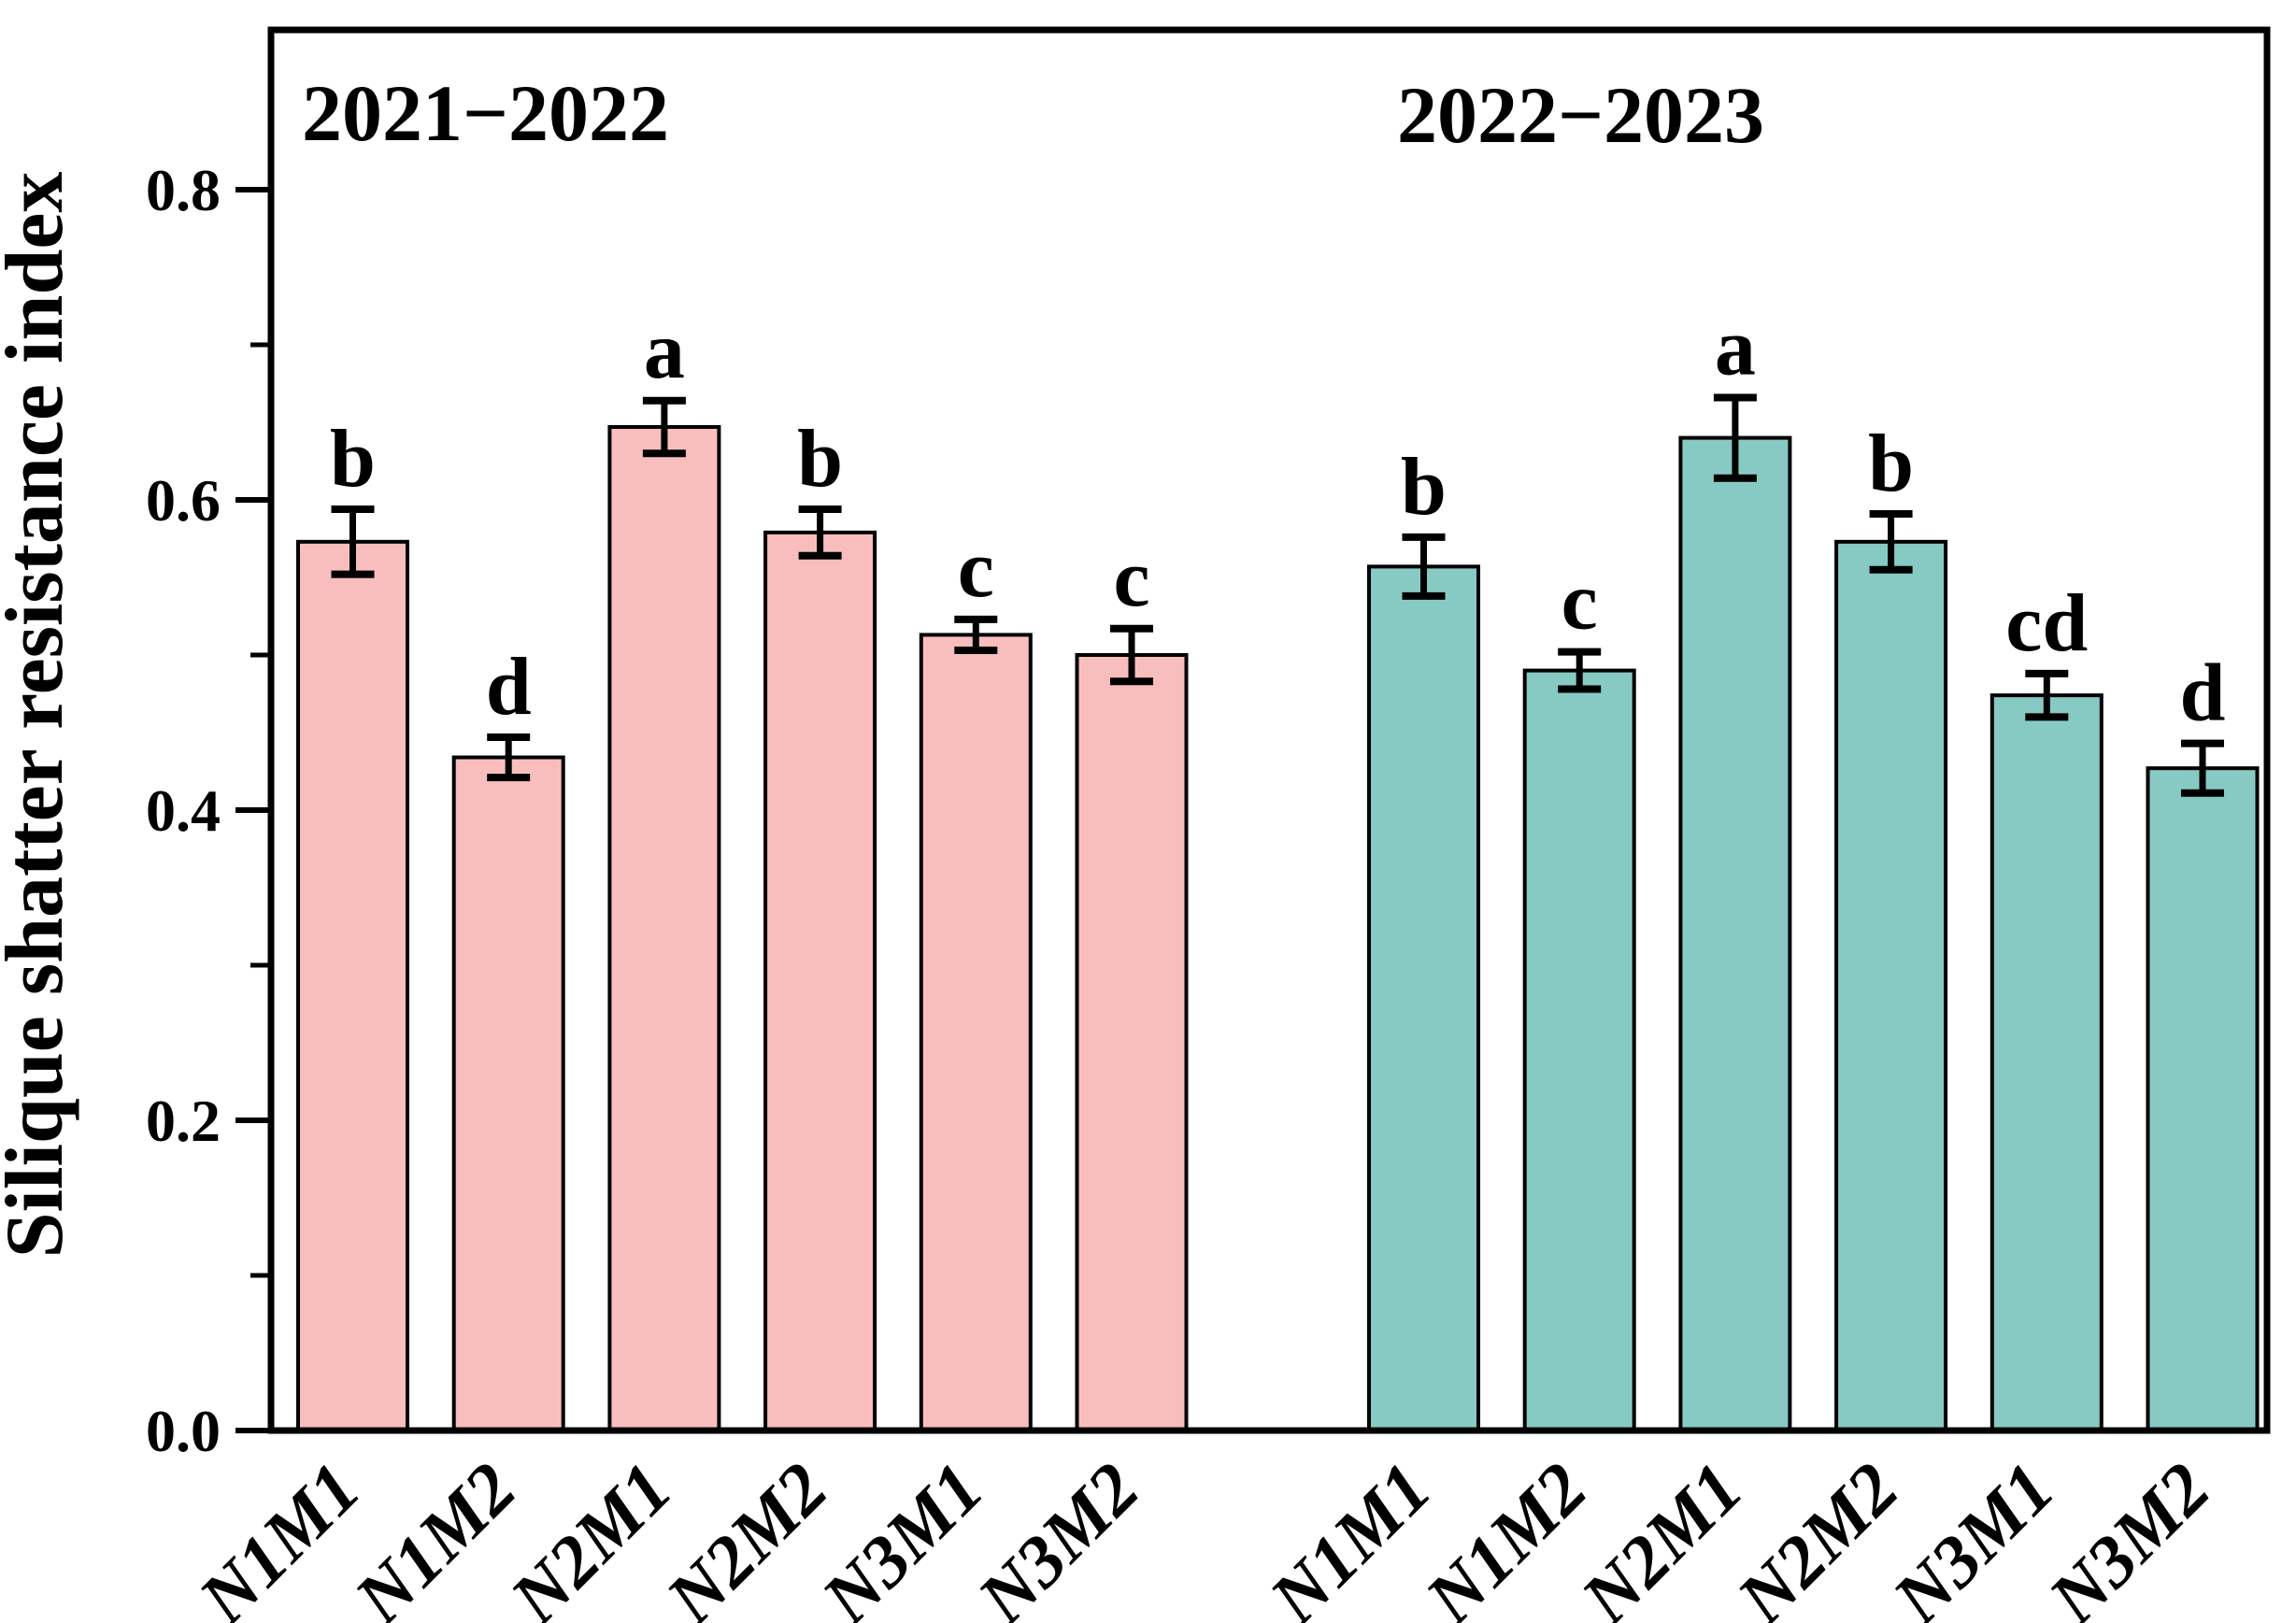 The image size is (2296, 1623). I want to click on y-tick-label: 0.8, so click(183, 190).